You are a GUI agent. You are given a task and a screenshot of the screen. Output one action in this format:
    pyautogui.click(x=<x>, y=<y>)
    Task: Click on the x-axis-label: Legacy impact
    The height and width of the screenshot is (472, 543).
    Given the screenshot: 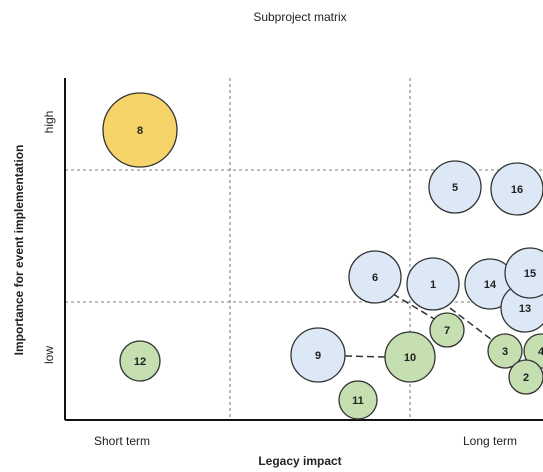 What is the action you would take?
    pyautogui.click(x=299, y=461)
    